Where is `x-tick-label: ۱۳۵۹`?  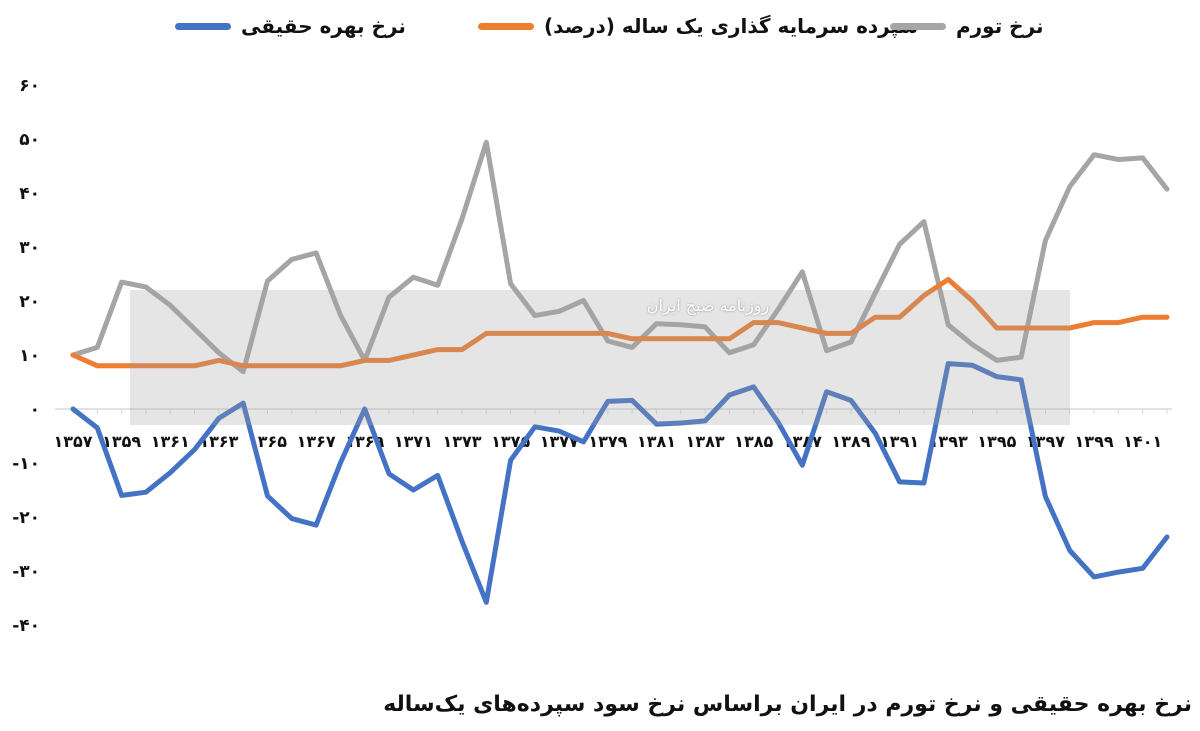
x-tick-label: ۱۳۵۹ is located at coordinates (121, 441).